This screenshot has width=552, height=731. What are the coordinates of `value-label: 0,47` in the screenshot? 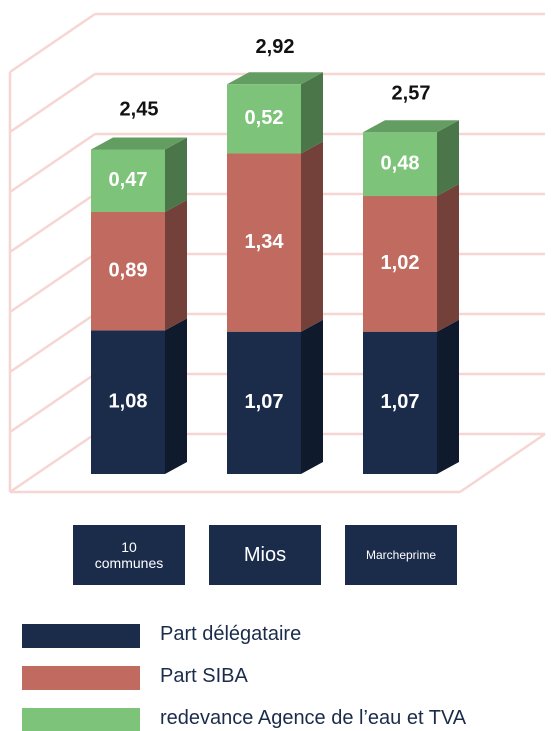 It's located at (128, 180).